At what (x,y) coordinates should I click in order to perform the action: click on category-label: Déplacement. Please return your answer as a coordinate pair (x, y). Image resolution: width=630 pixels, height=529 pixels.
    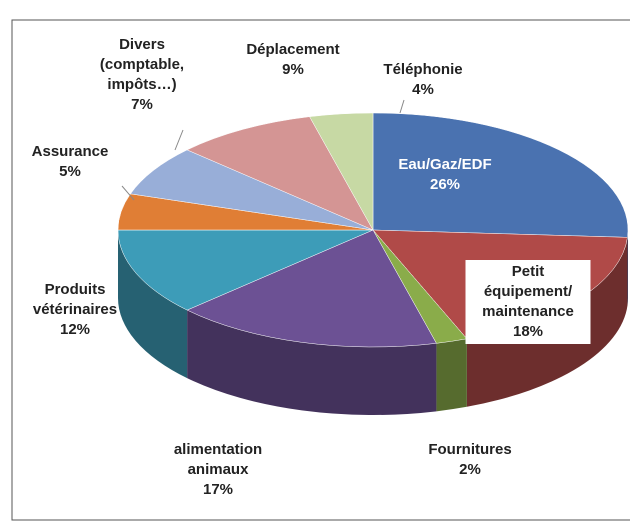
    Looking at the image, I should click on (293, 49).